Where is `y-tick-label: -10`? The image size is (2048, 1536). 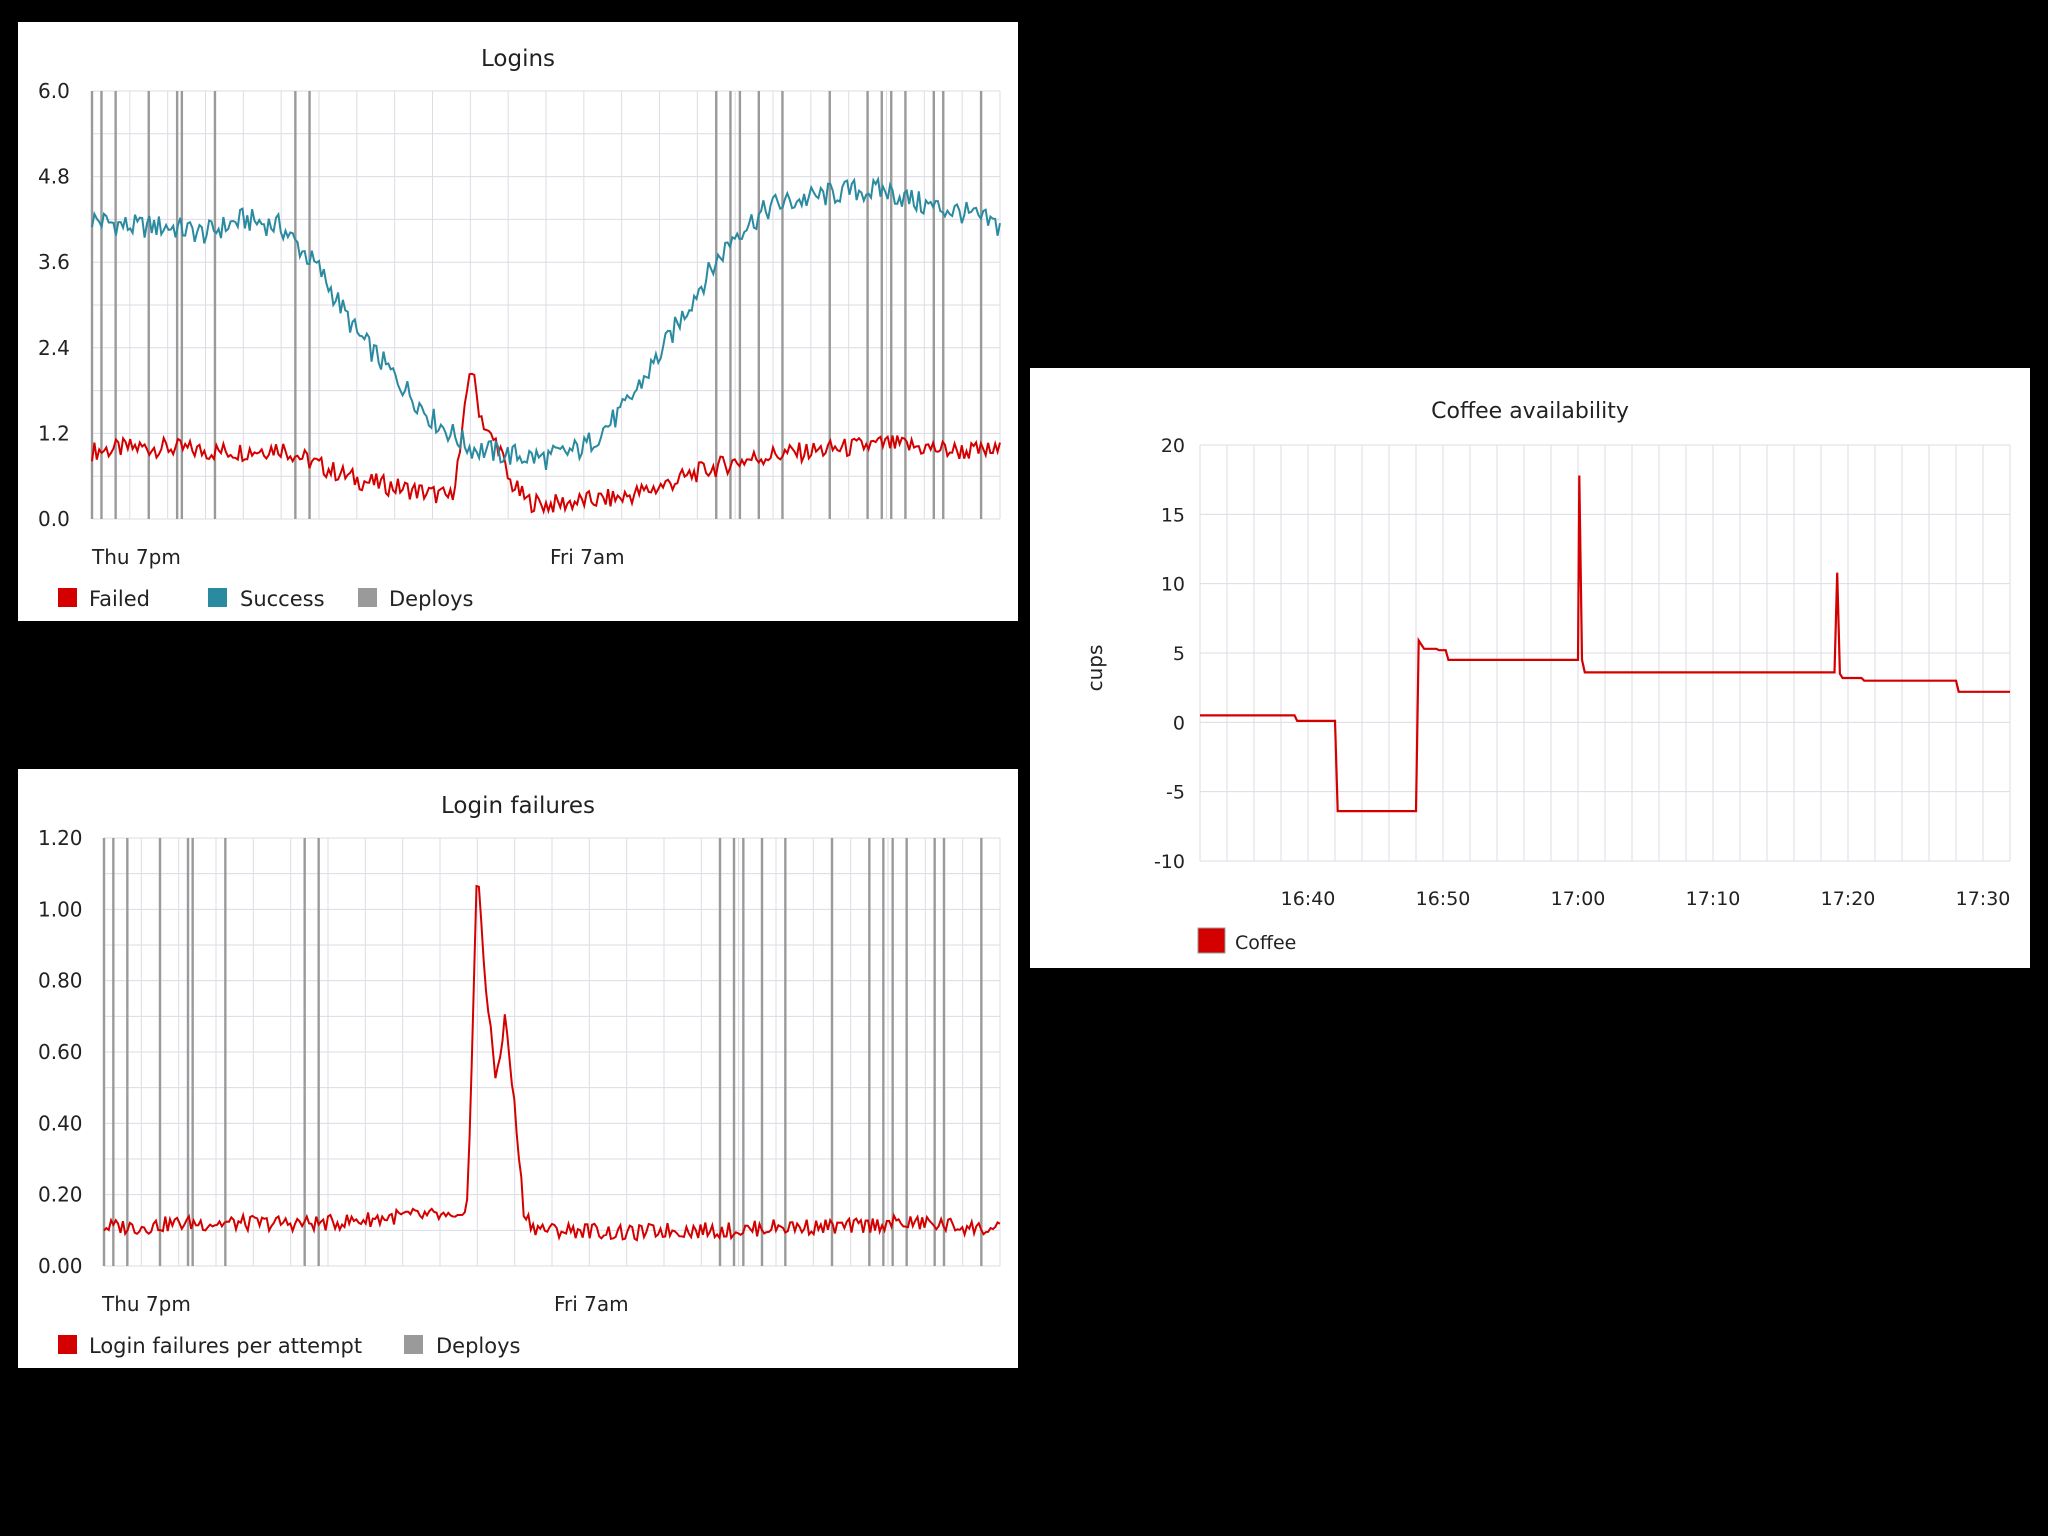 y-tick-label: -10 is located at coordinates (1169, 862).